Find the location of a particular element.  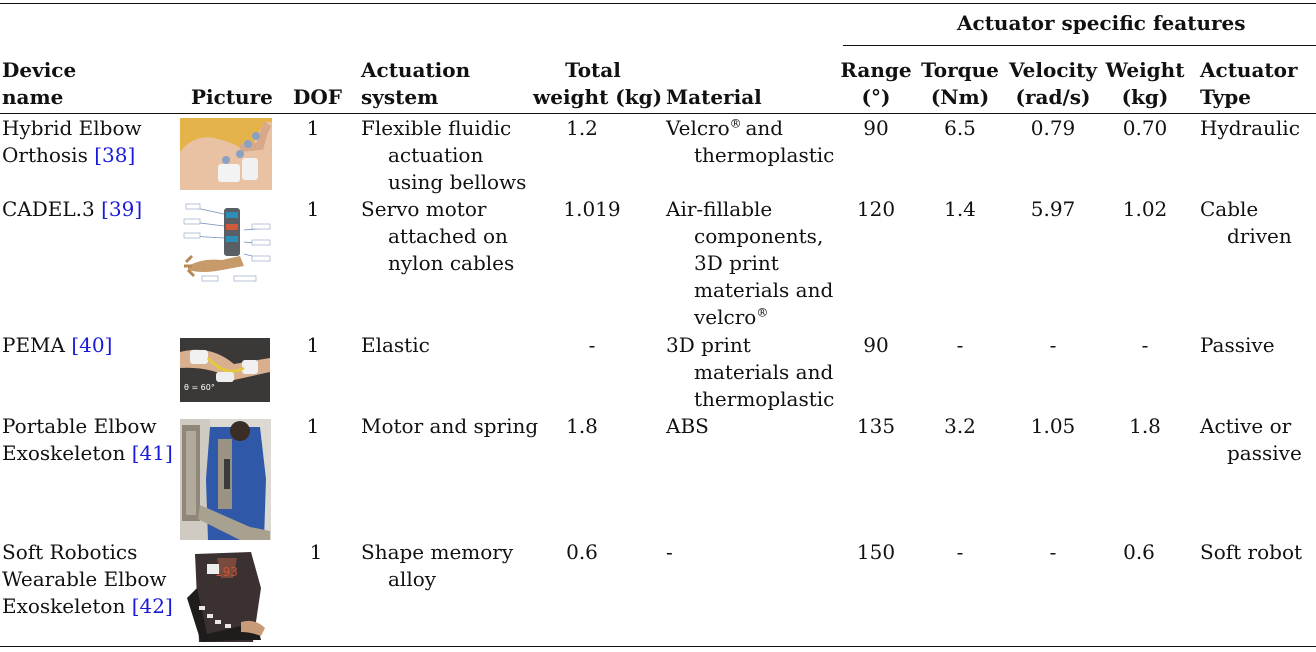

svg-text: 193 is located at coordinates (226, 572).